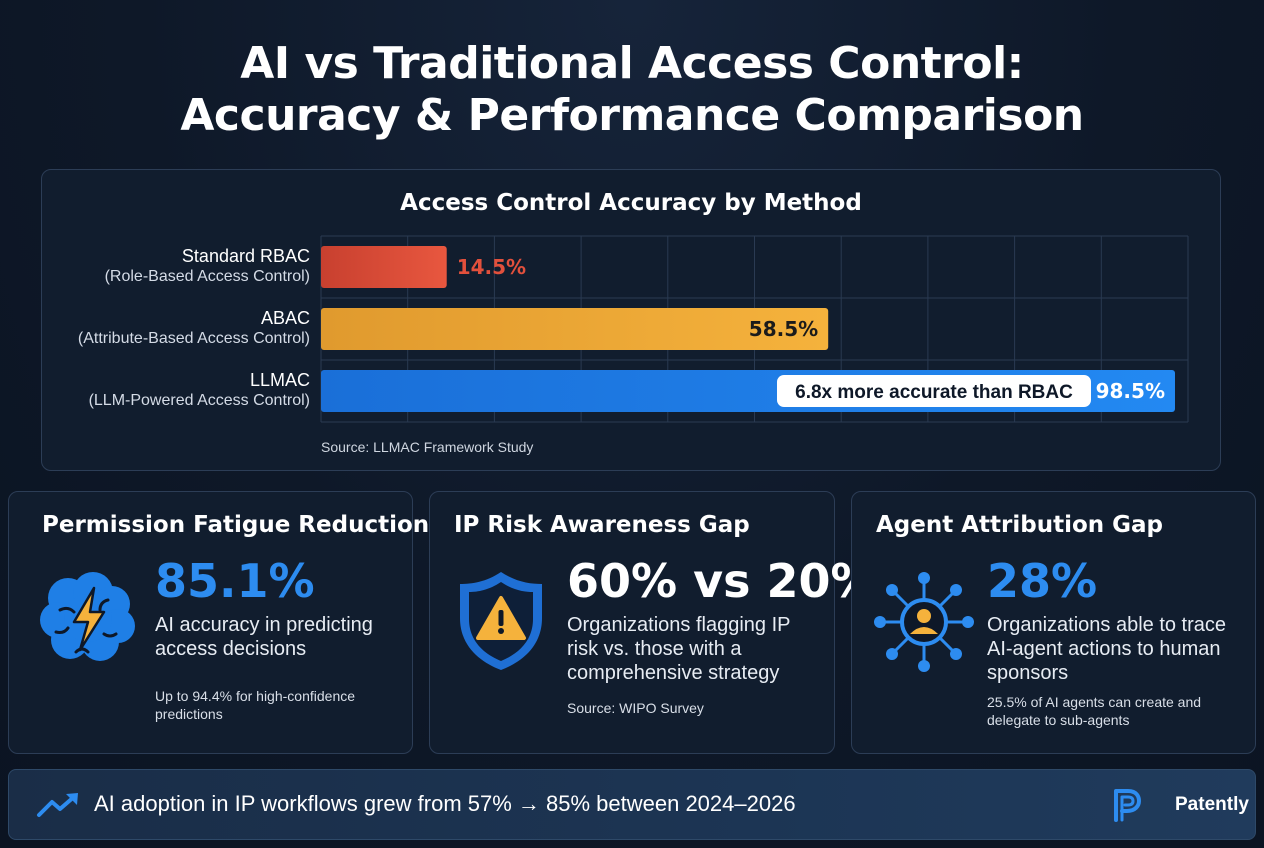 This screenshot has width=1264, height=848. What do you see at coordinates (924, 622) in the screenshot?
I see `network-user-icon` at bounding box center [924, 622].